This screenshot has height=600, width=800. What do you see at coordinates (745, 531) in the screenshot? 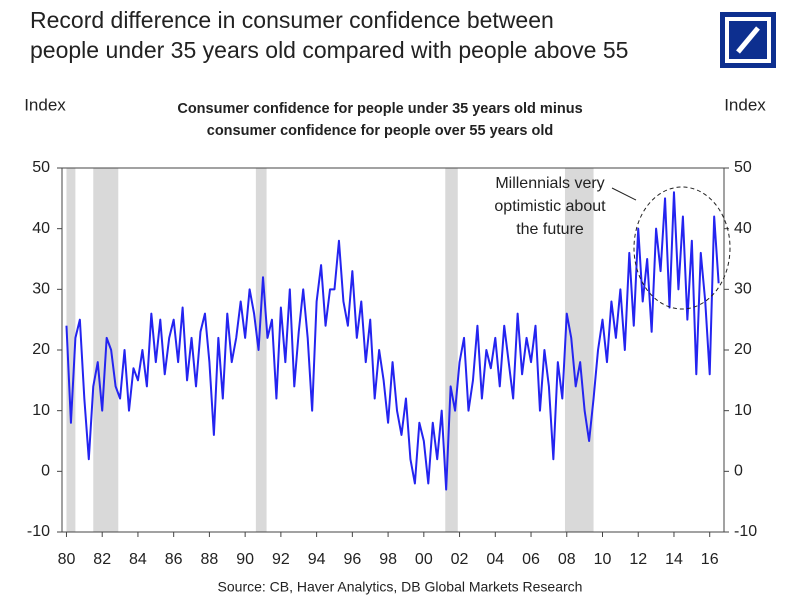
I see `y2-tick-label: -10` at bounding box center [745, 531].